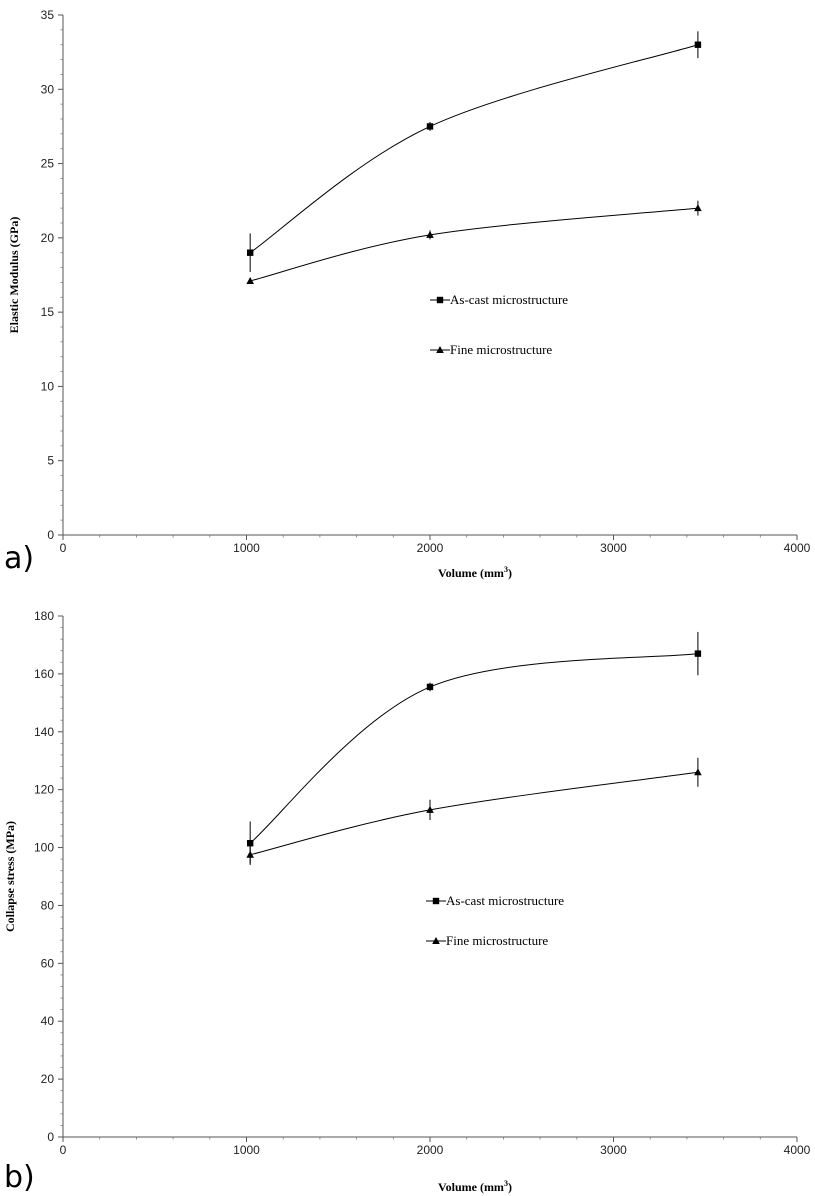  Describe the element at coordinates (19, 558) in the screenshot. I see `panel-label: a)` at that location.